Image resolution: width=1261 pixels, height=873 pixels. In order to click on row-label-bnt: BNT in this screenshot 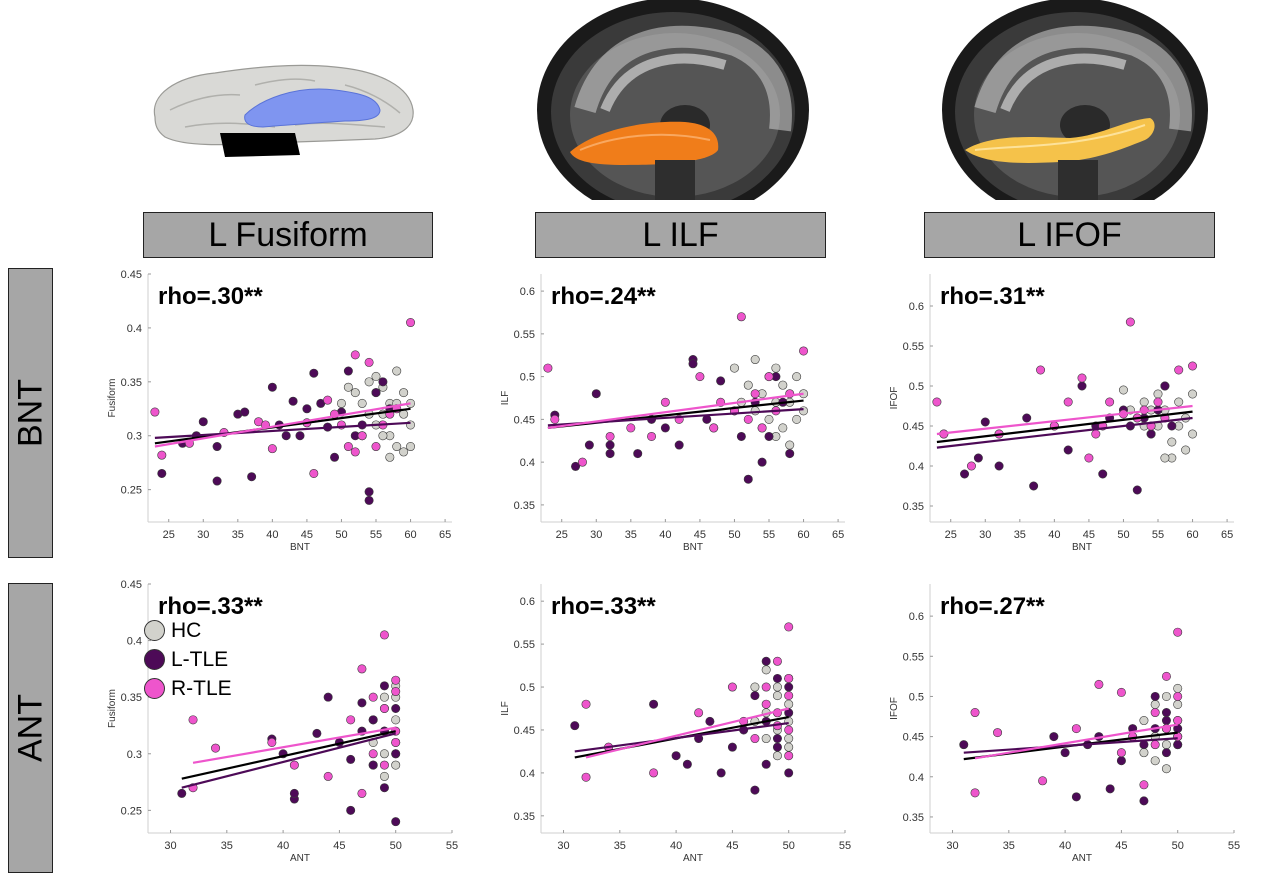, I will do `click(30, 413)`.